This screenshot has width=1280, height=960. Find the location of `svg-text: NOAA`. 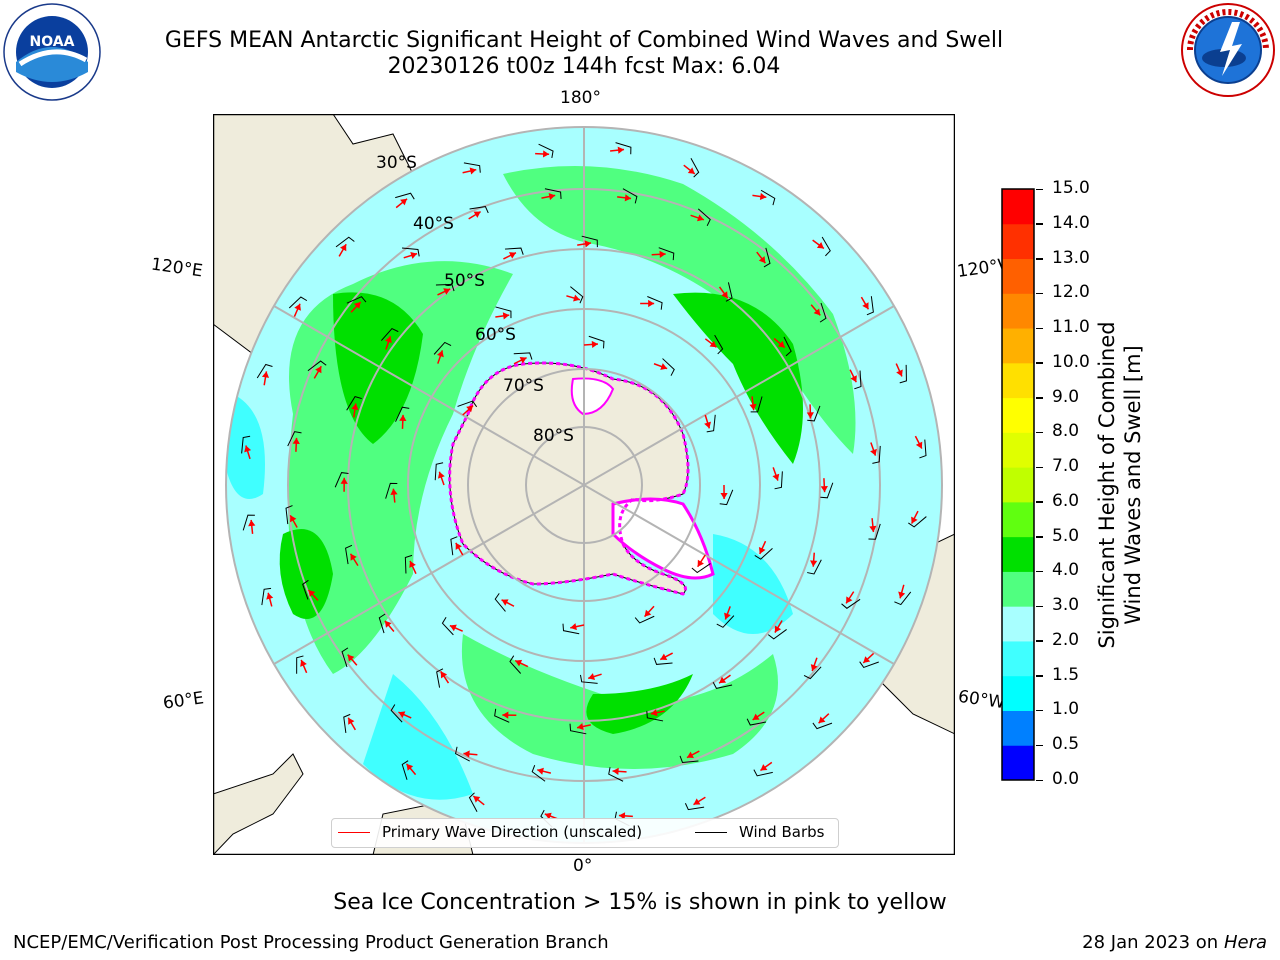

svg-text: NOAA is located at coordinates (52, 42).